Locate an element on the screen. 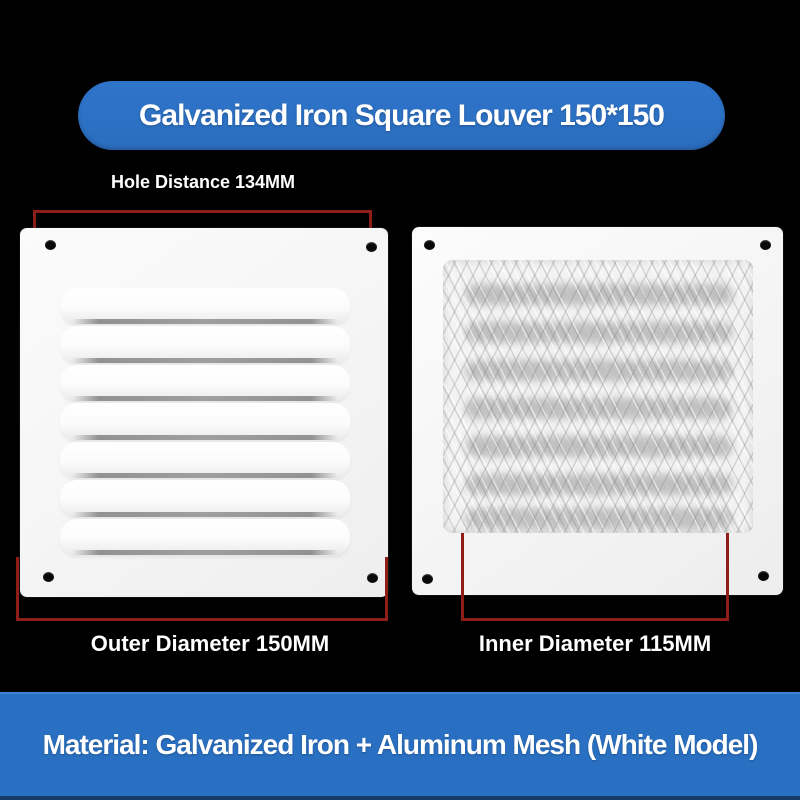 This screenshot has width=800, height=800. hole-distance-line-left is located at coordinates (34, 227).